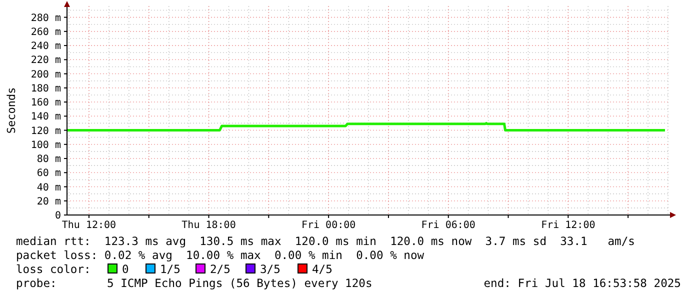 The height and width of the screenshot is (297, 697). Describe the element at coordinates (45, 145) in the screenshot. I see `y-tick-label: 100 m` at that location.